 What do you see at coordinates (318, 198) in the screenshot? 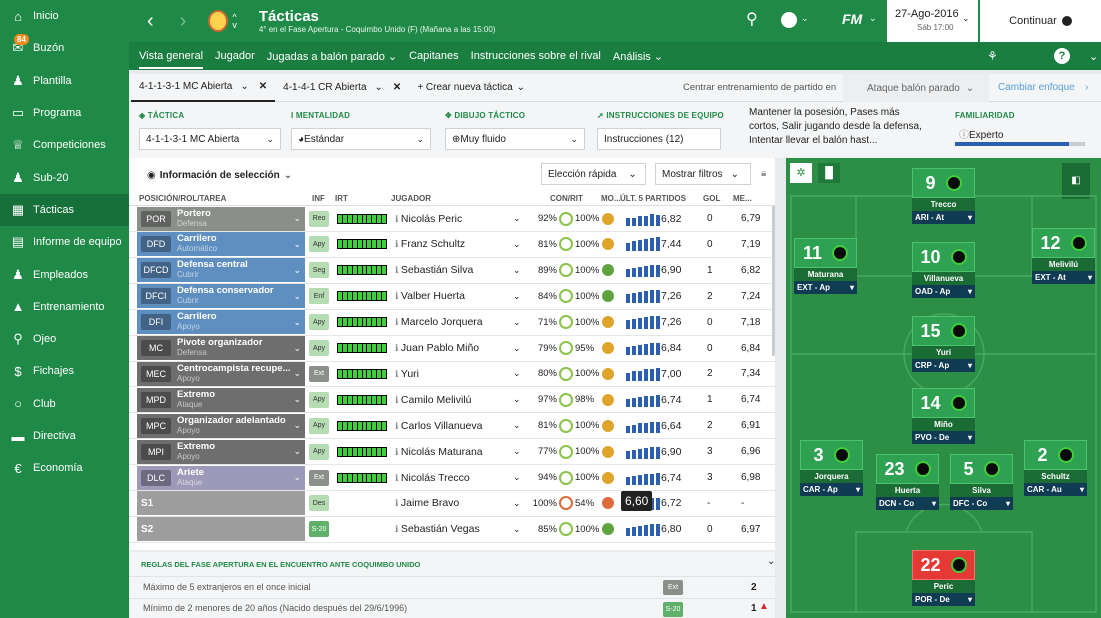
I see `col-inf: INF` at bounding box center [318, 198].